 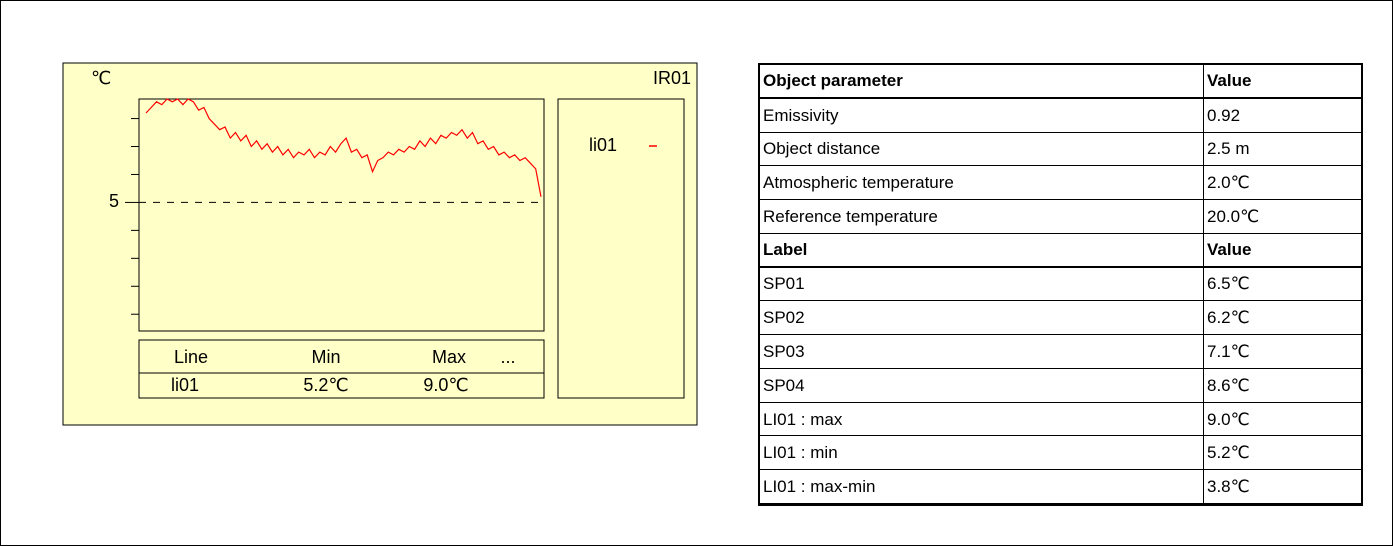 I want to click on table-cell: 2.5 m, so click(x=1282, y=150).